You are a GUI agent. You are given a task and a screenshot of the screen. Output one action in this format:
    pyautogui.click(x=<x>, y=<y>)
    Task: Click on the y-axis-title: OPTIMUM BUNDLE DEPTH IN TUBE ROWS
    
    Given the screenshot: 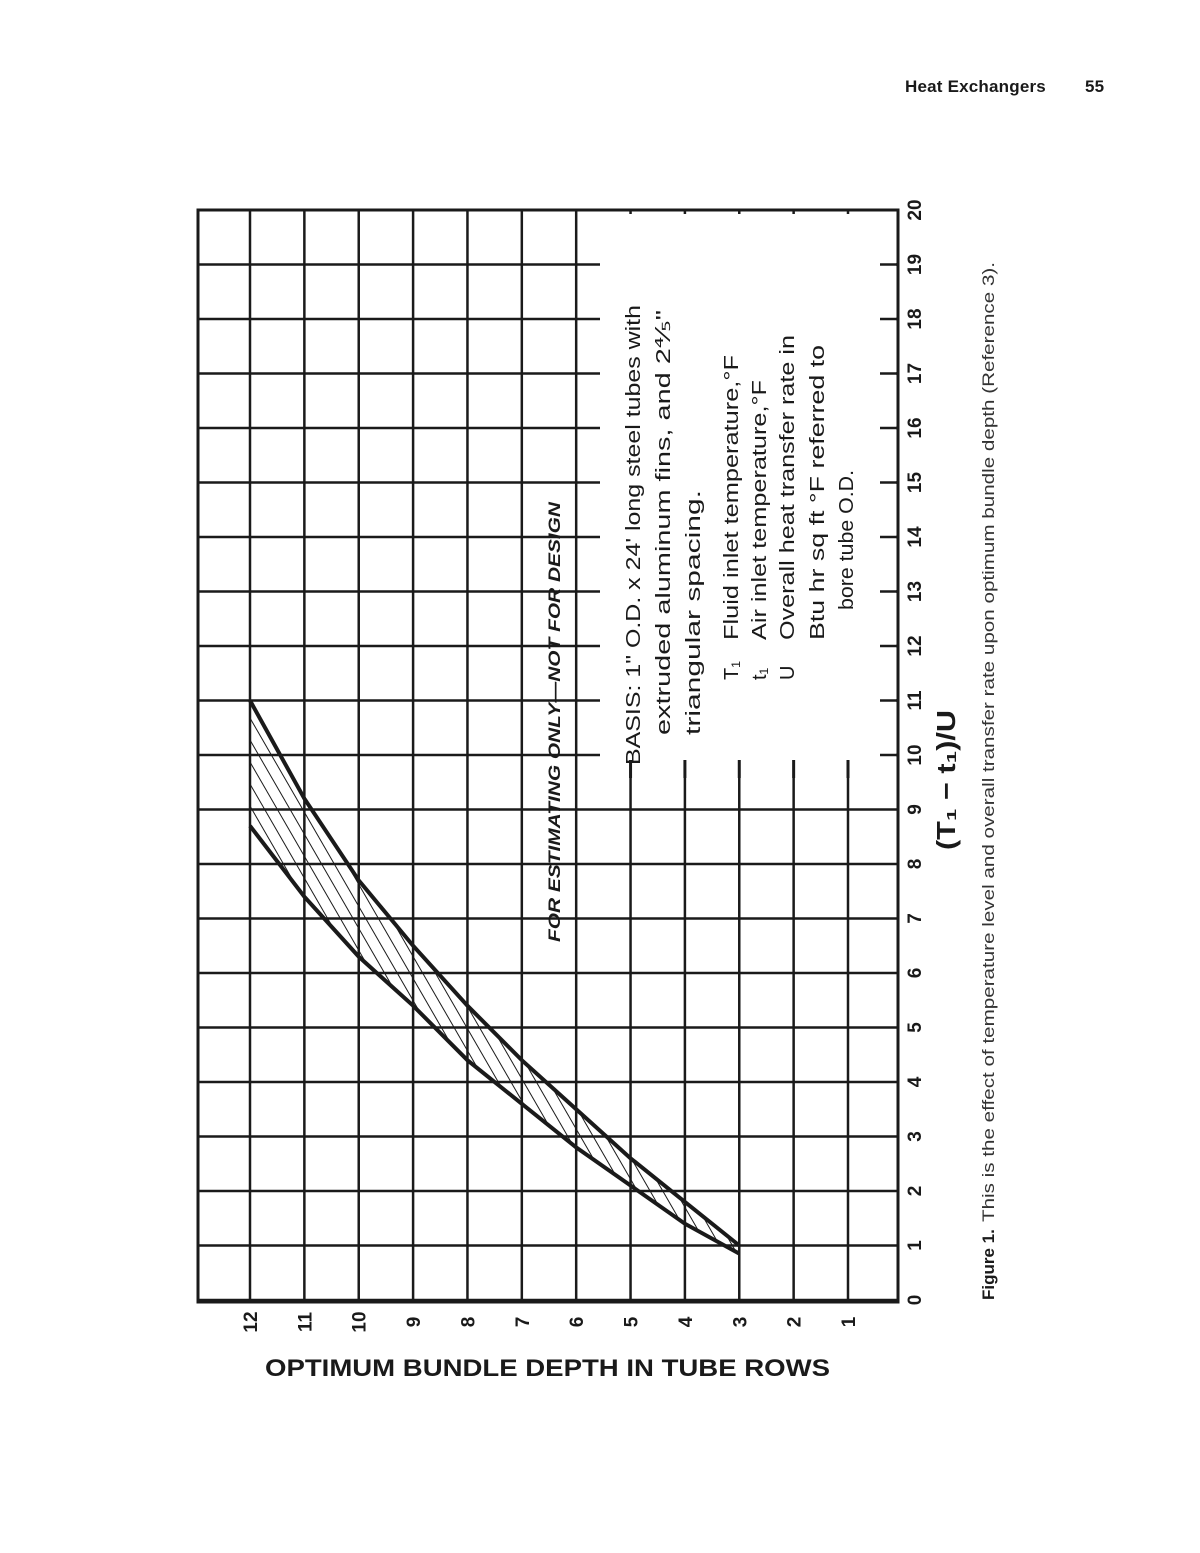 What is the action you would take?
    pyautogui.click(x=547, y=1368)
    